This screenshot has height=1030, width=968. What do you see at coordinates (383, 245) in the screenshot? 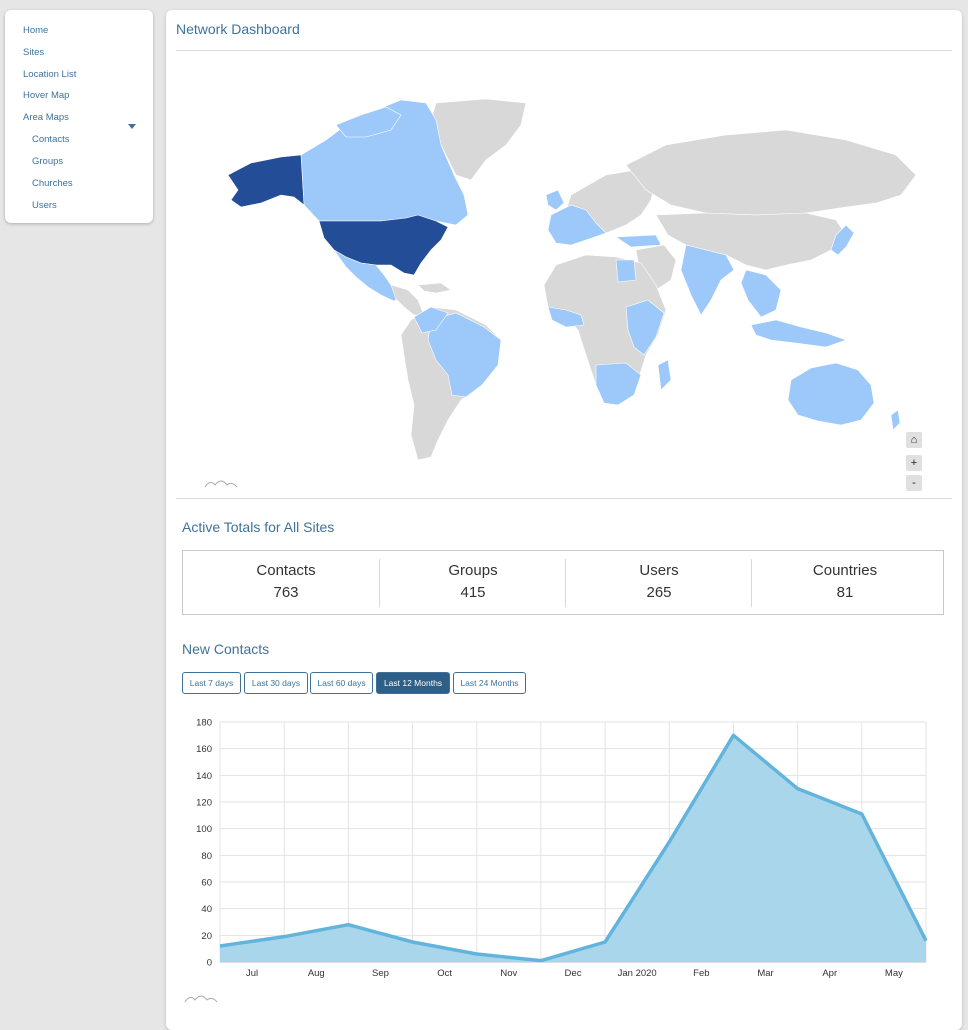
I see `map-region-usa` at bounding box center [383, 245].